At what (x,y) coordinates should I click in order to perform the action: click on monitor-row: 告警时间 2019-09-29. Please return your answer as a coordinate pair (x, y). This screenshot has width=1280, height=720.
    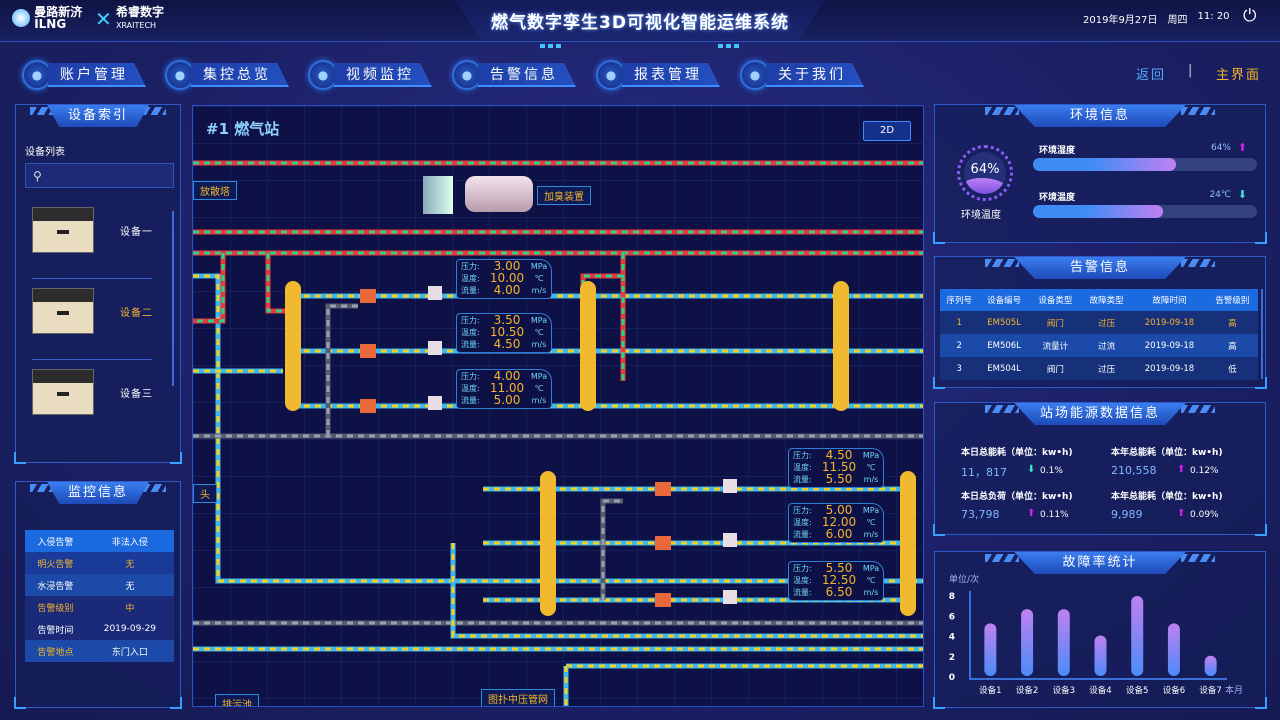
    Looking at the image, I should click on (99, 629).